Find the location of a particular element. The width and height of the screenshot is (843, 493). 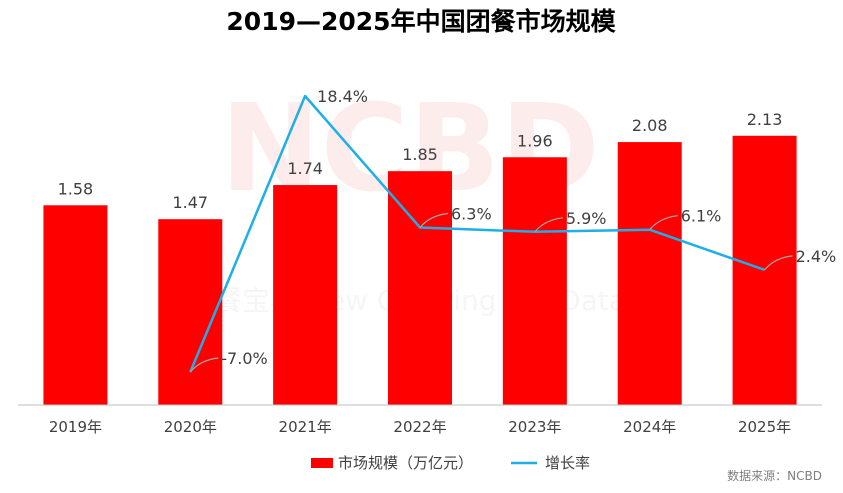

x-tick-label-1: 2020年 is located at coordinates (190, 427).